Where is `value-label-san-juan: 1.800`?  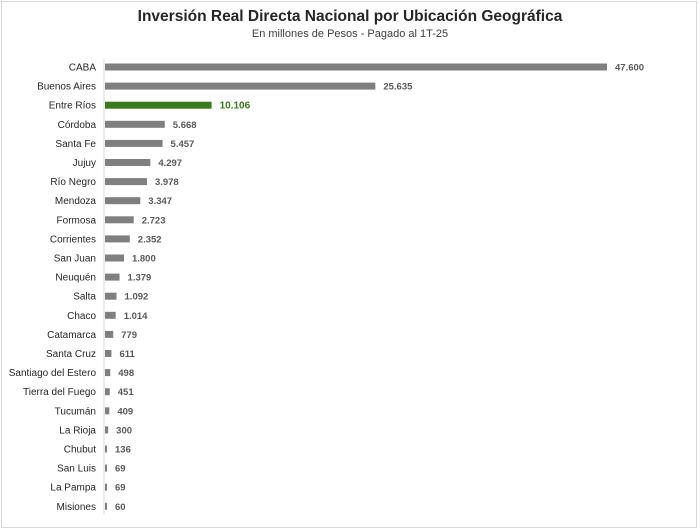
value-label-san-juan: 1.800 is located at coordinates (144, 259).